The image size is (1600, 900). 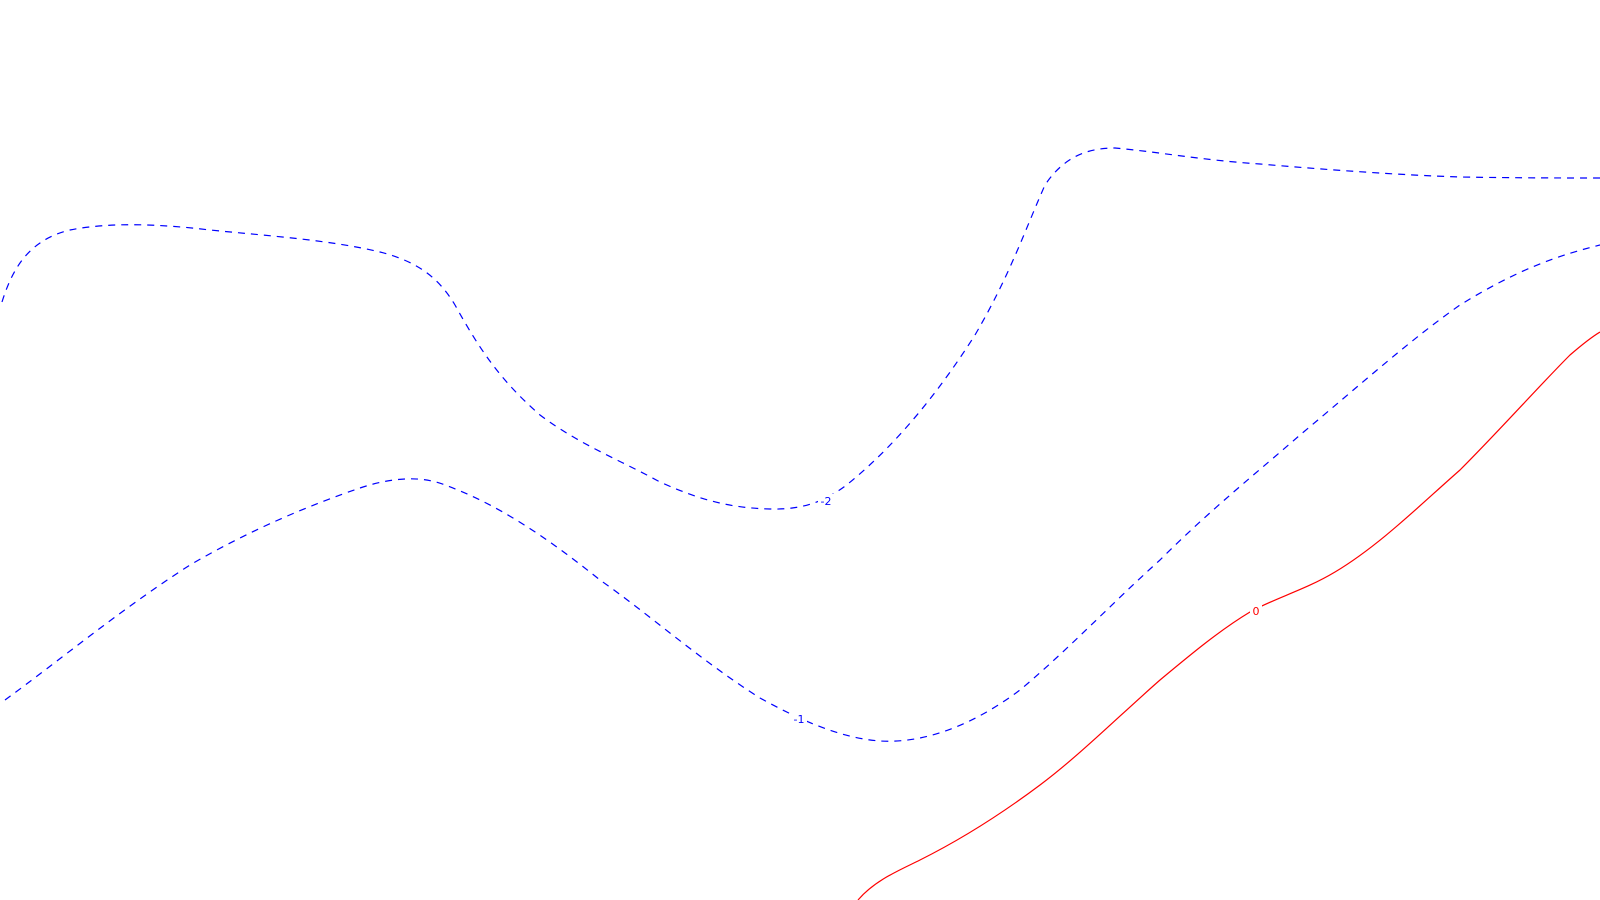 What do you see at coordinates (799, 719) in the screenshot?
I see `contour-label-minus-1: -1` at bounding box center [799, 719].